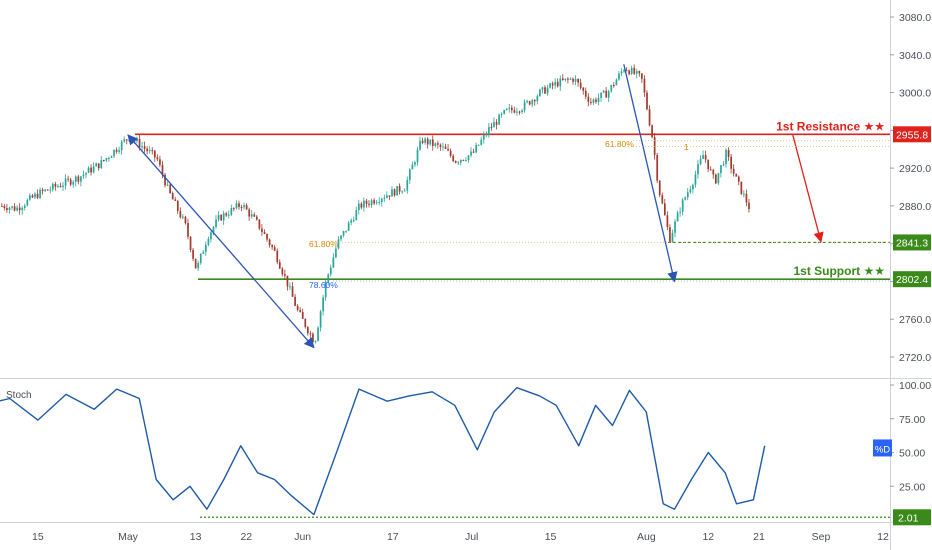 The width and height of the screenshot is (932, 550). Describe the element at coordinates (915, 358) in the screenshot. I see `price-tick-label: 2720.0` at that location.